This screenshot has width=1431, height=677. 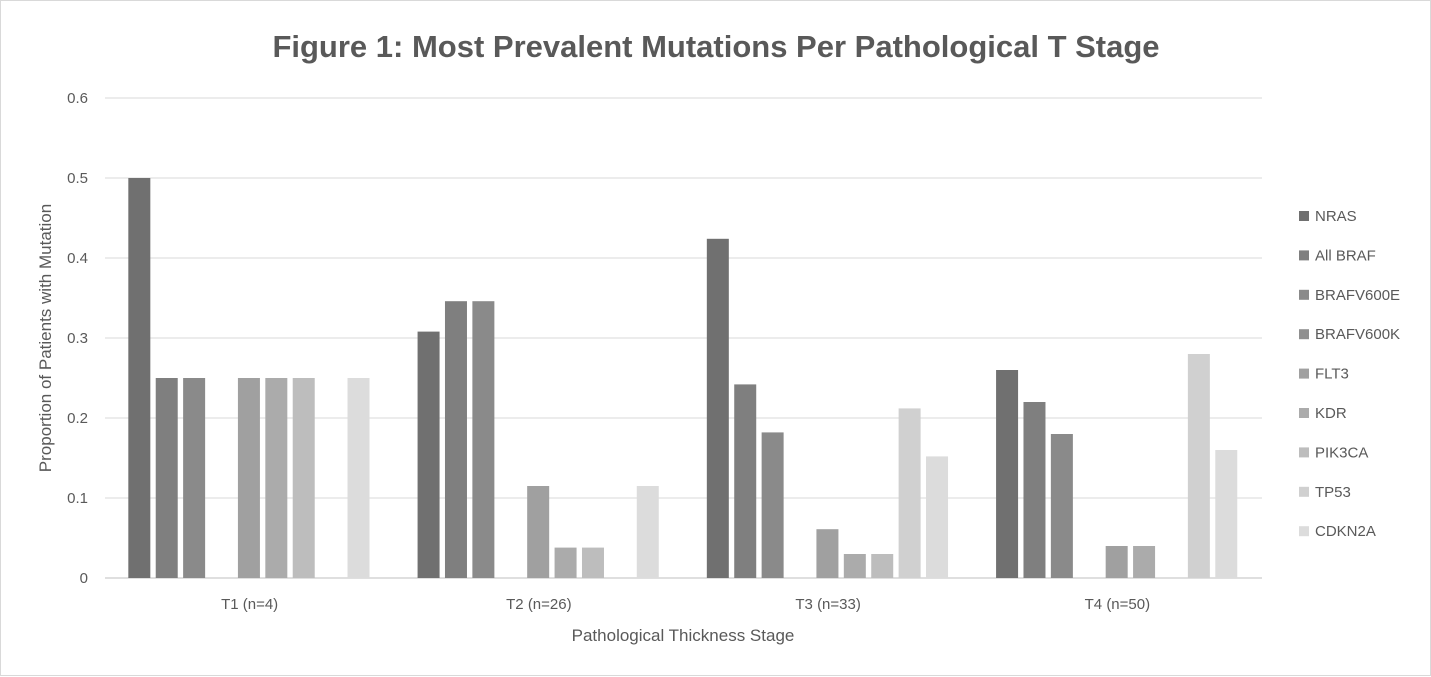 What do you see at coordinates (1357, 334) in the screenshot?
I see `legend-label: BRAFV600K` at bounding box center [1357, 334].